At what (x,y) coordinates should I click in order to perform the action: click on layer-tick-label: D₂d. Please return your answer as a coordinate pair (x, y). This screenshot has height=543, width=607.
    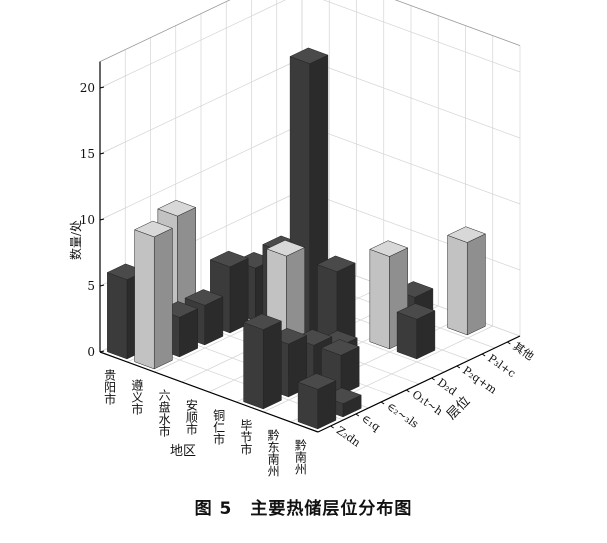
    Looking at the image, I should click on (447, 387).